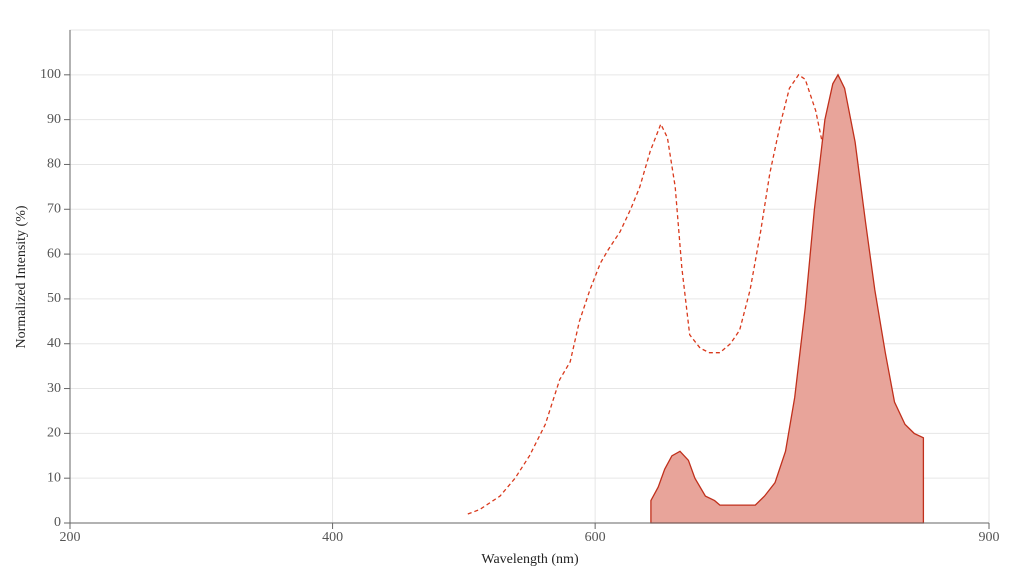 This screenshot has width=1010, height=574. I want to click on y-tick-label: 60, so click(54, 253).